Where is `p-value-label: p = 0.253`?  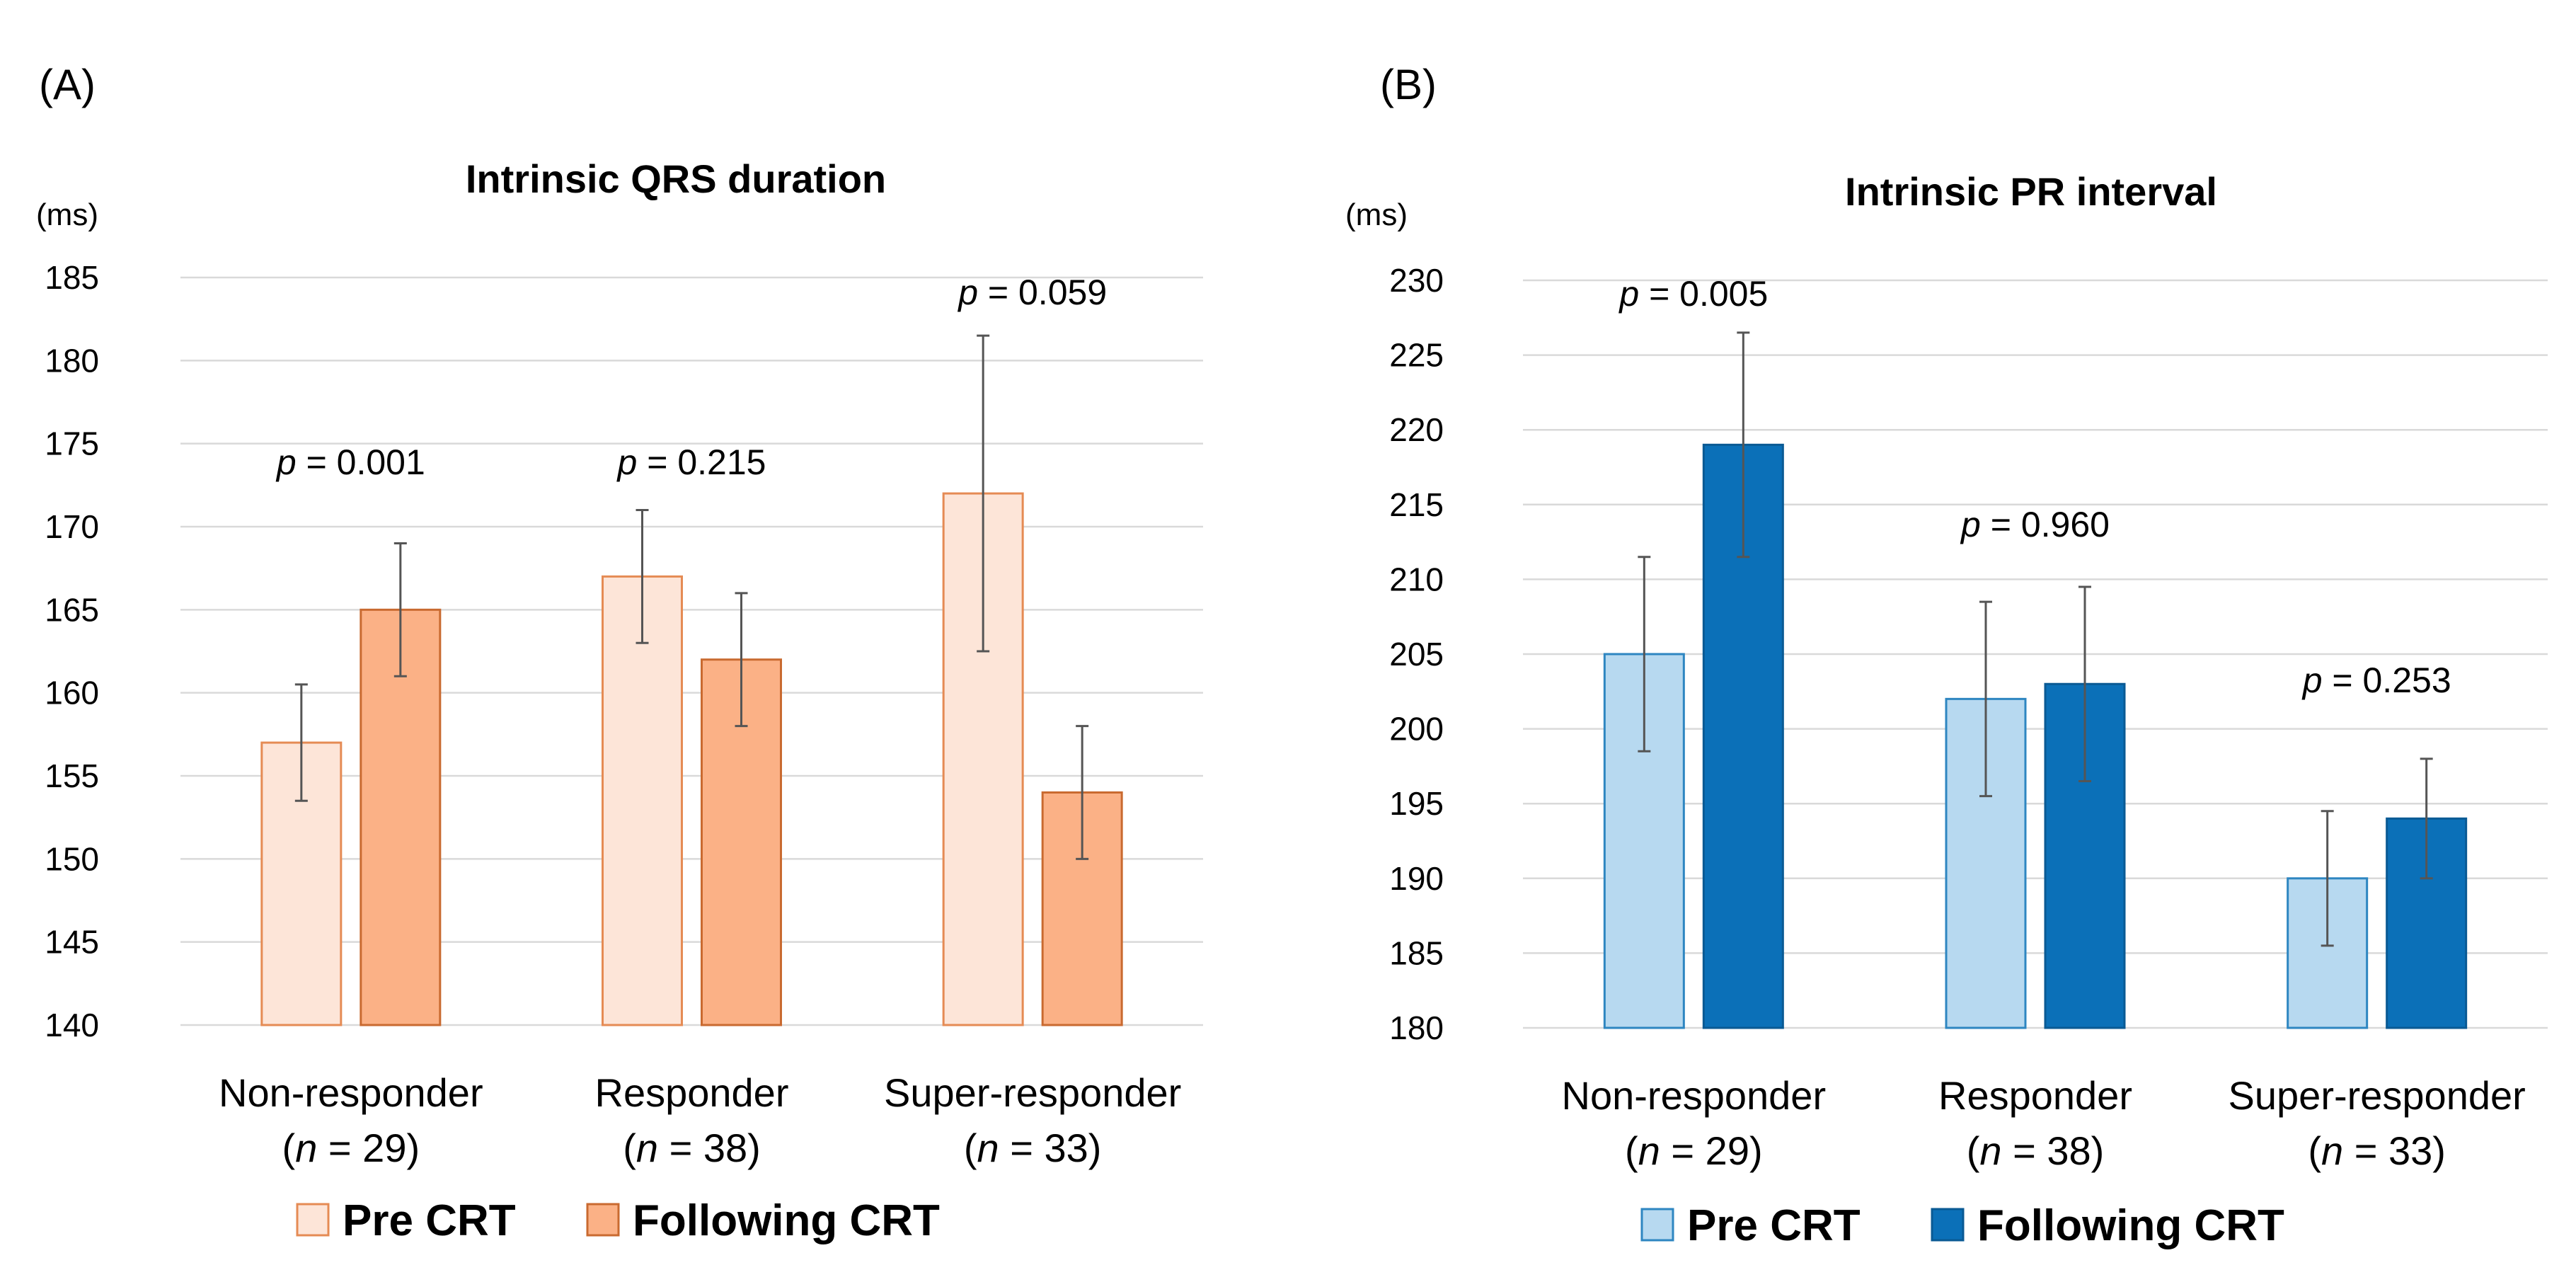
p-value-label: p = 0.253 is located at coordinates (2376, 680).